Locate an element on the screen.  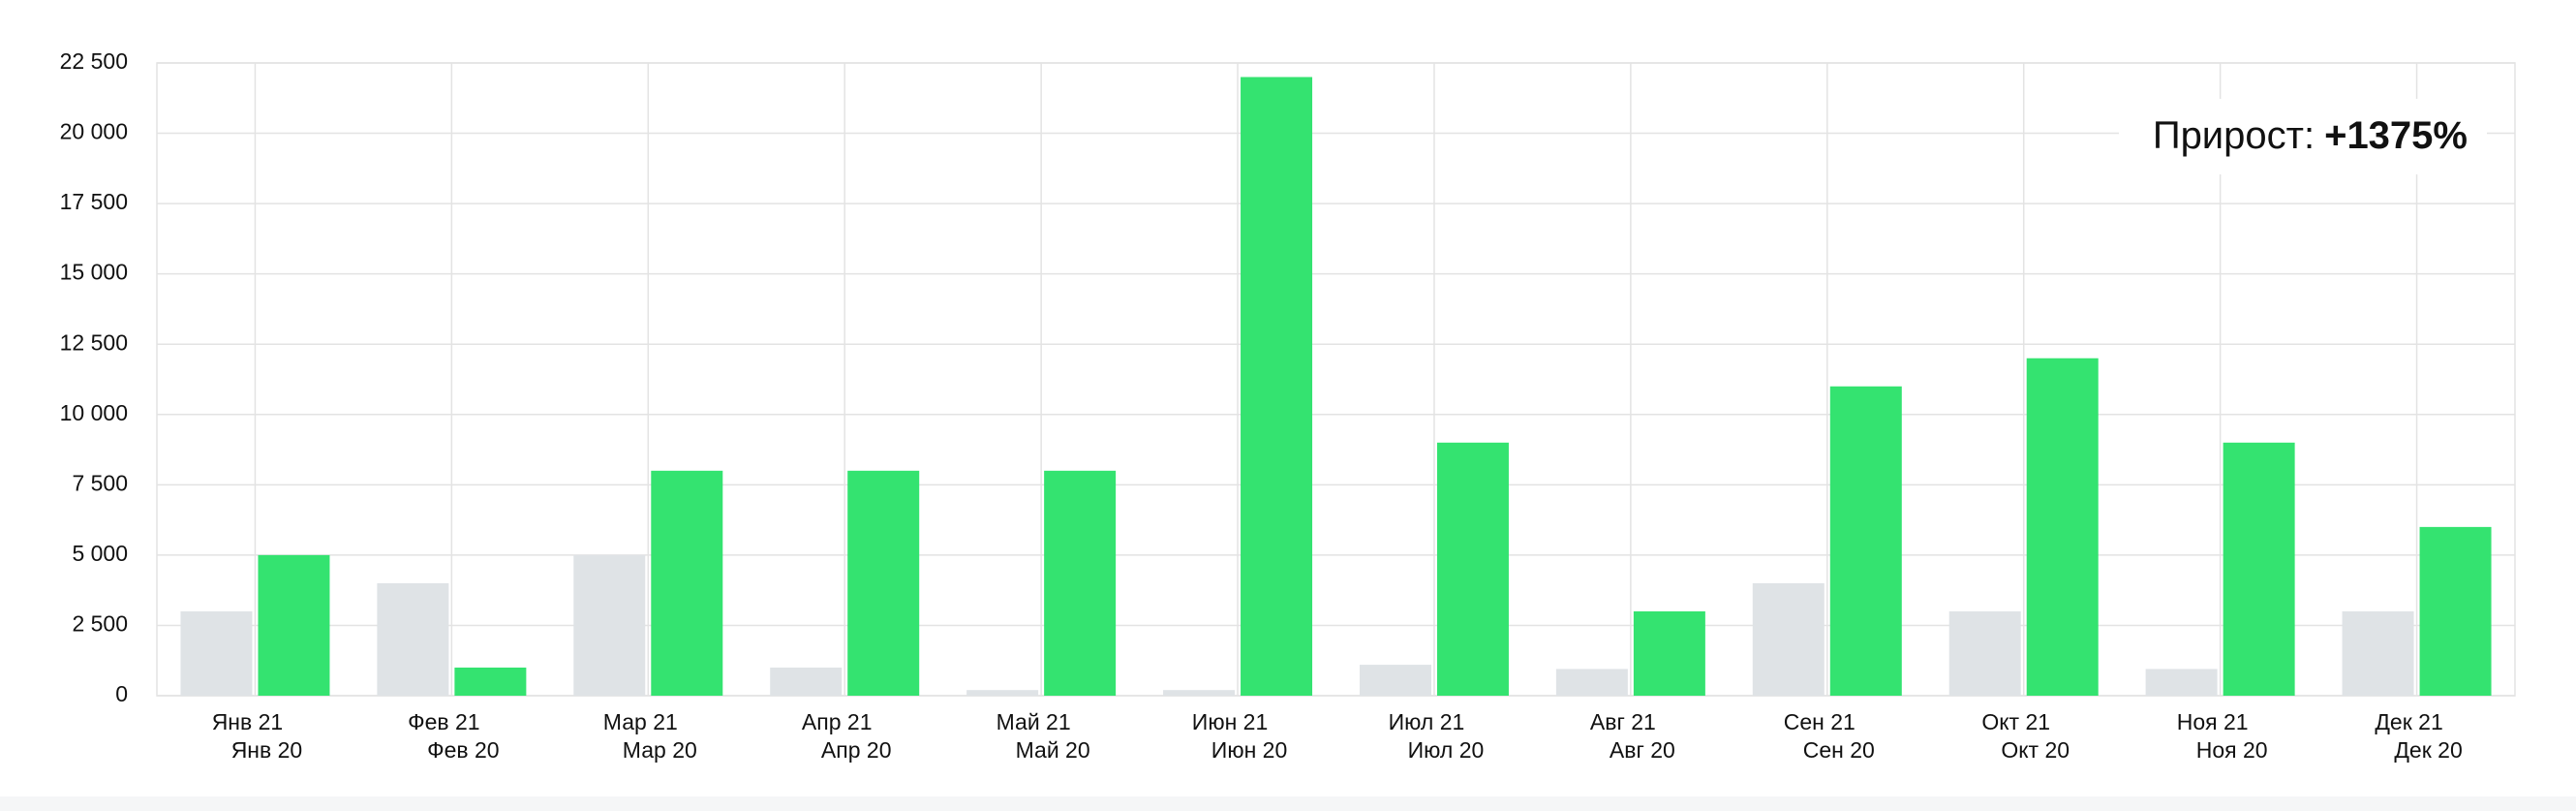
x-tick-label: Окт 20 is located at coordinates (2035, 750).